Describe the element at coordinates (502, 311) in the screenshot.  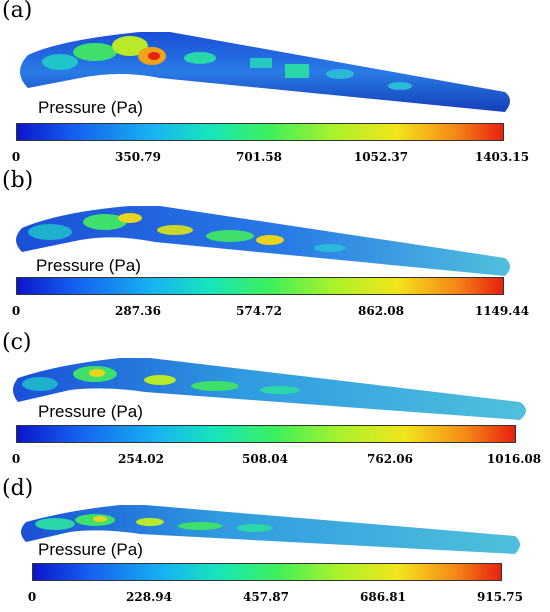
I see `tick-b-4: 1149.44` at that location.